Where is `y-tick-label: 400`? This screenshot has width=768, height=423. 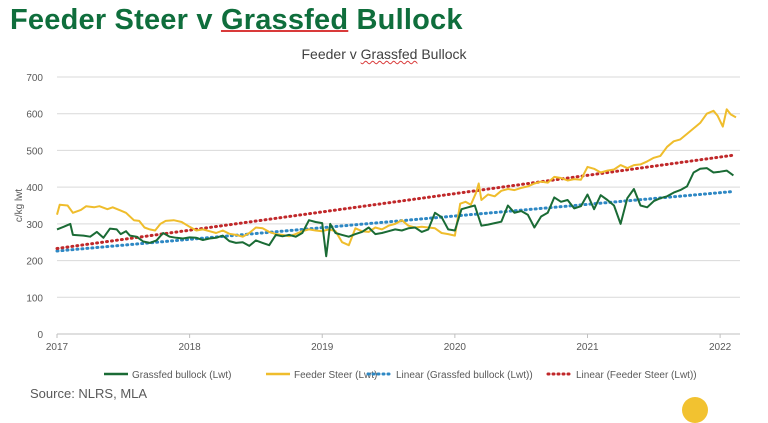
y-tick-label: 400 is located at coordinates (34, 188).